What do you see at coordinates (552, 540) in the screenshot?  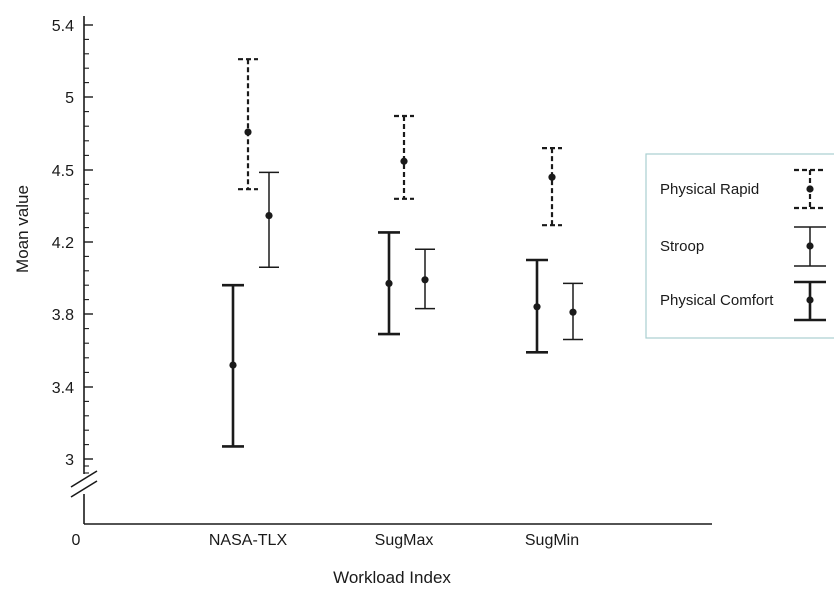 I see `x-tick-label: SugMin` at bounding box center [552, 540].